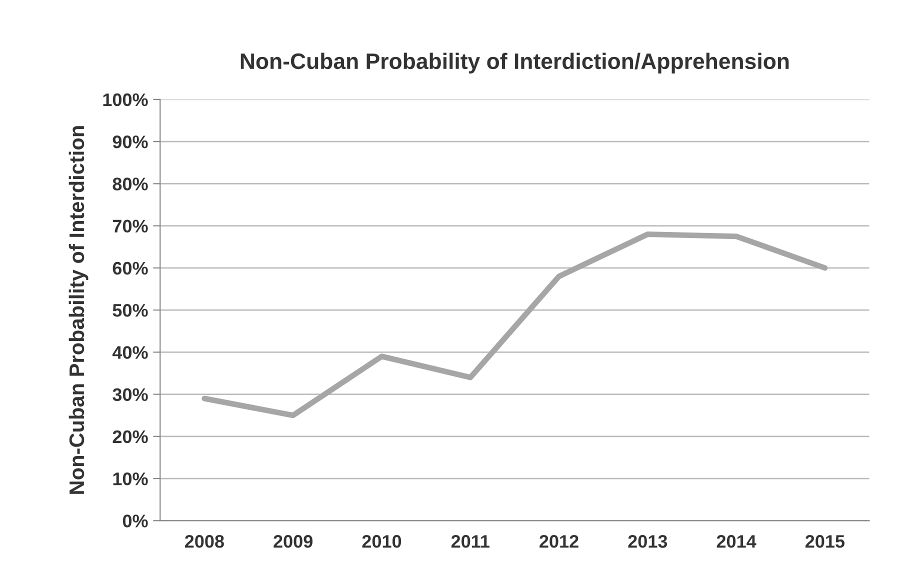 The image size is (915, 585). Describe the element at coordinates (648, 541) in the screenshot. I see `x-tick-label: 2013` at that location.